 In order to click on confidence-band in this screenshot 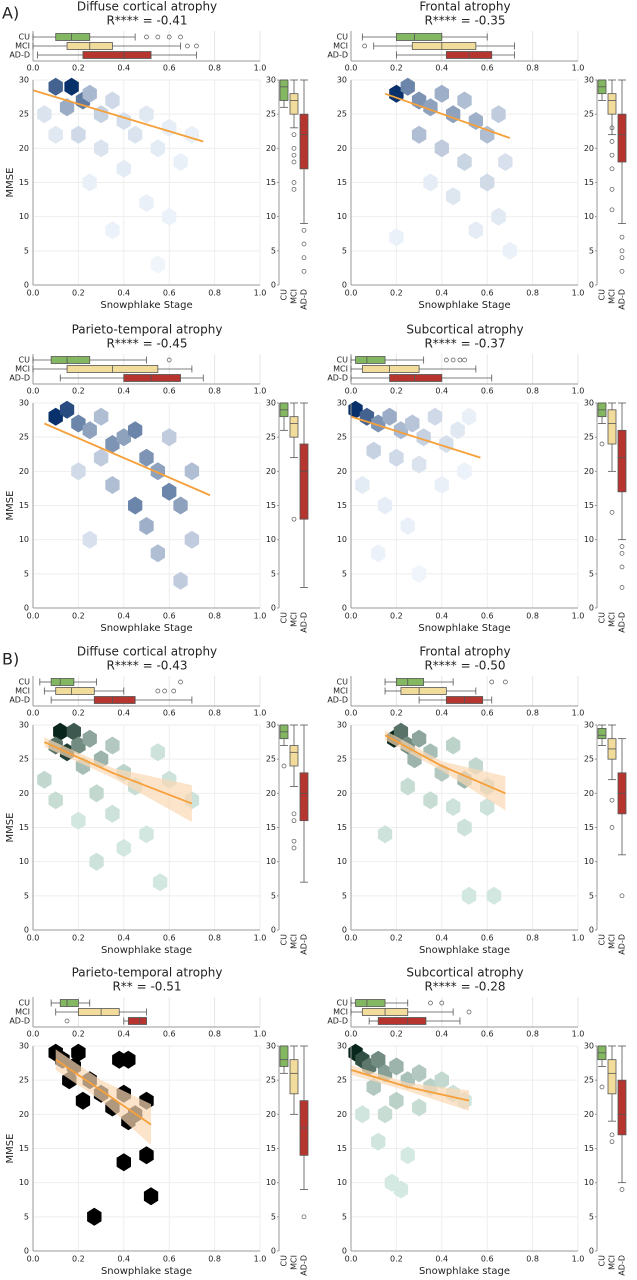, I will do `click(103, 1097)`.